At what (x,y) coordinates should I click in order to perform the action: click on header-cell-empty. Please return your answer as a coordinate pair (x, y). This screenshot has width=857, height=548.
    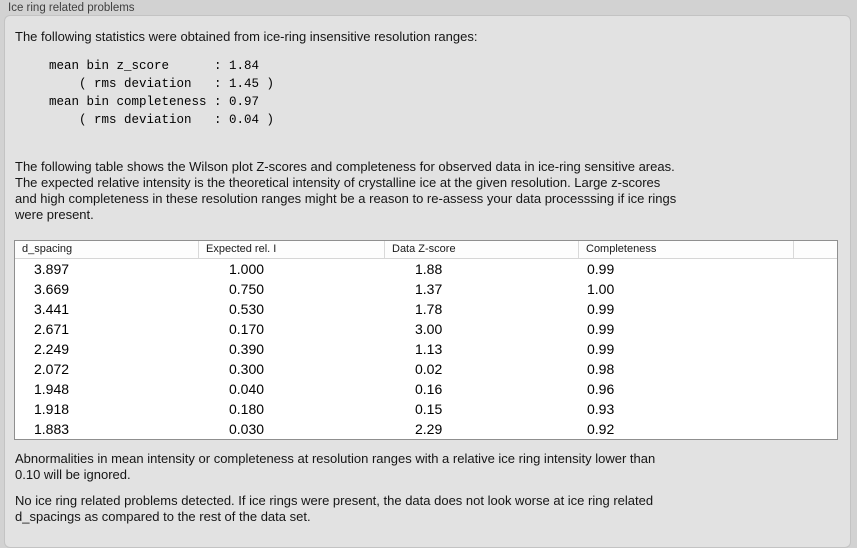
    Looking at the image, I should click on (815, 249).